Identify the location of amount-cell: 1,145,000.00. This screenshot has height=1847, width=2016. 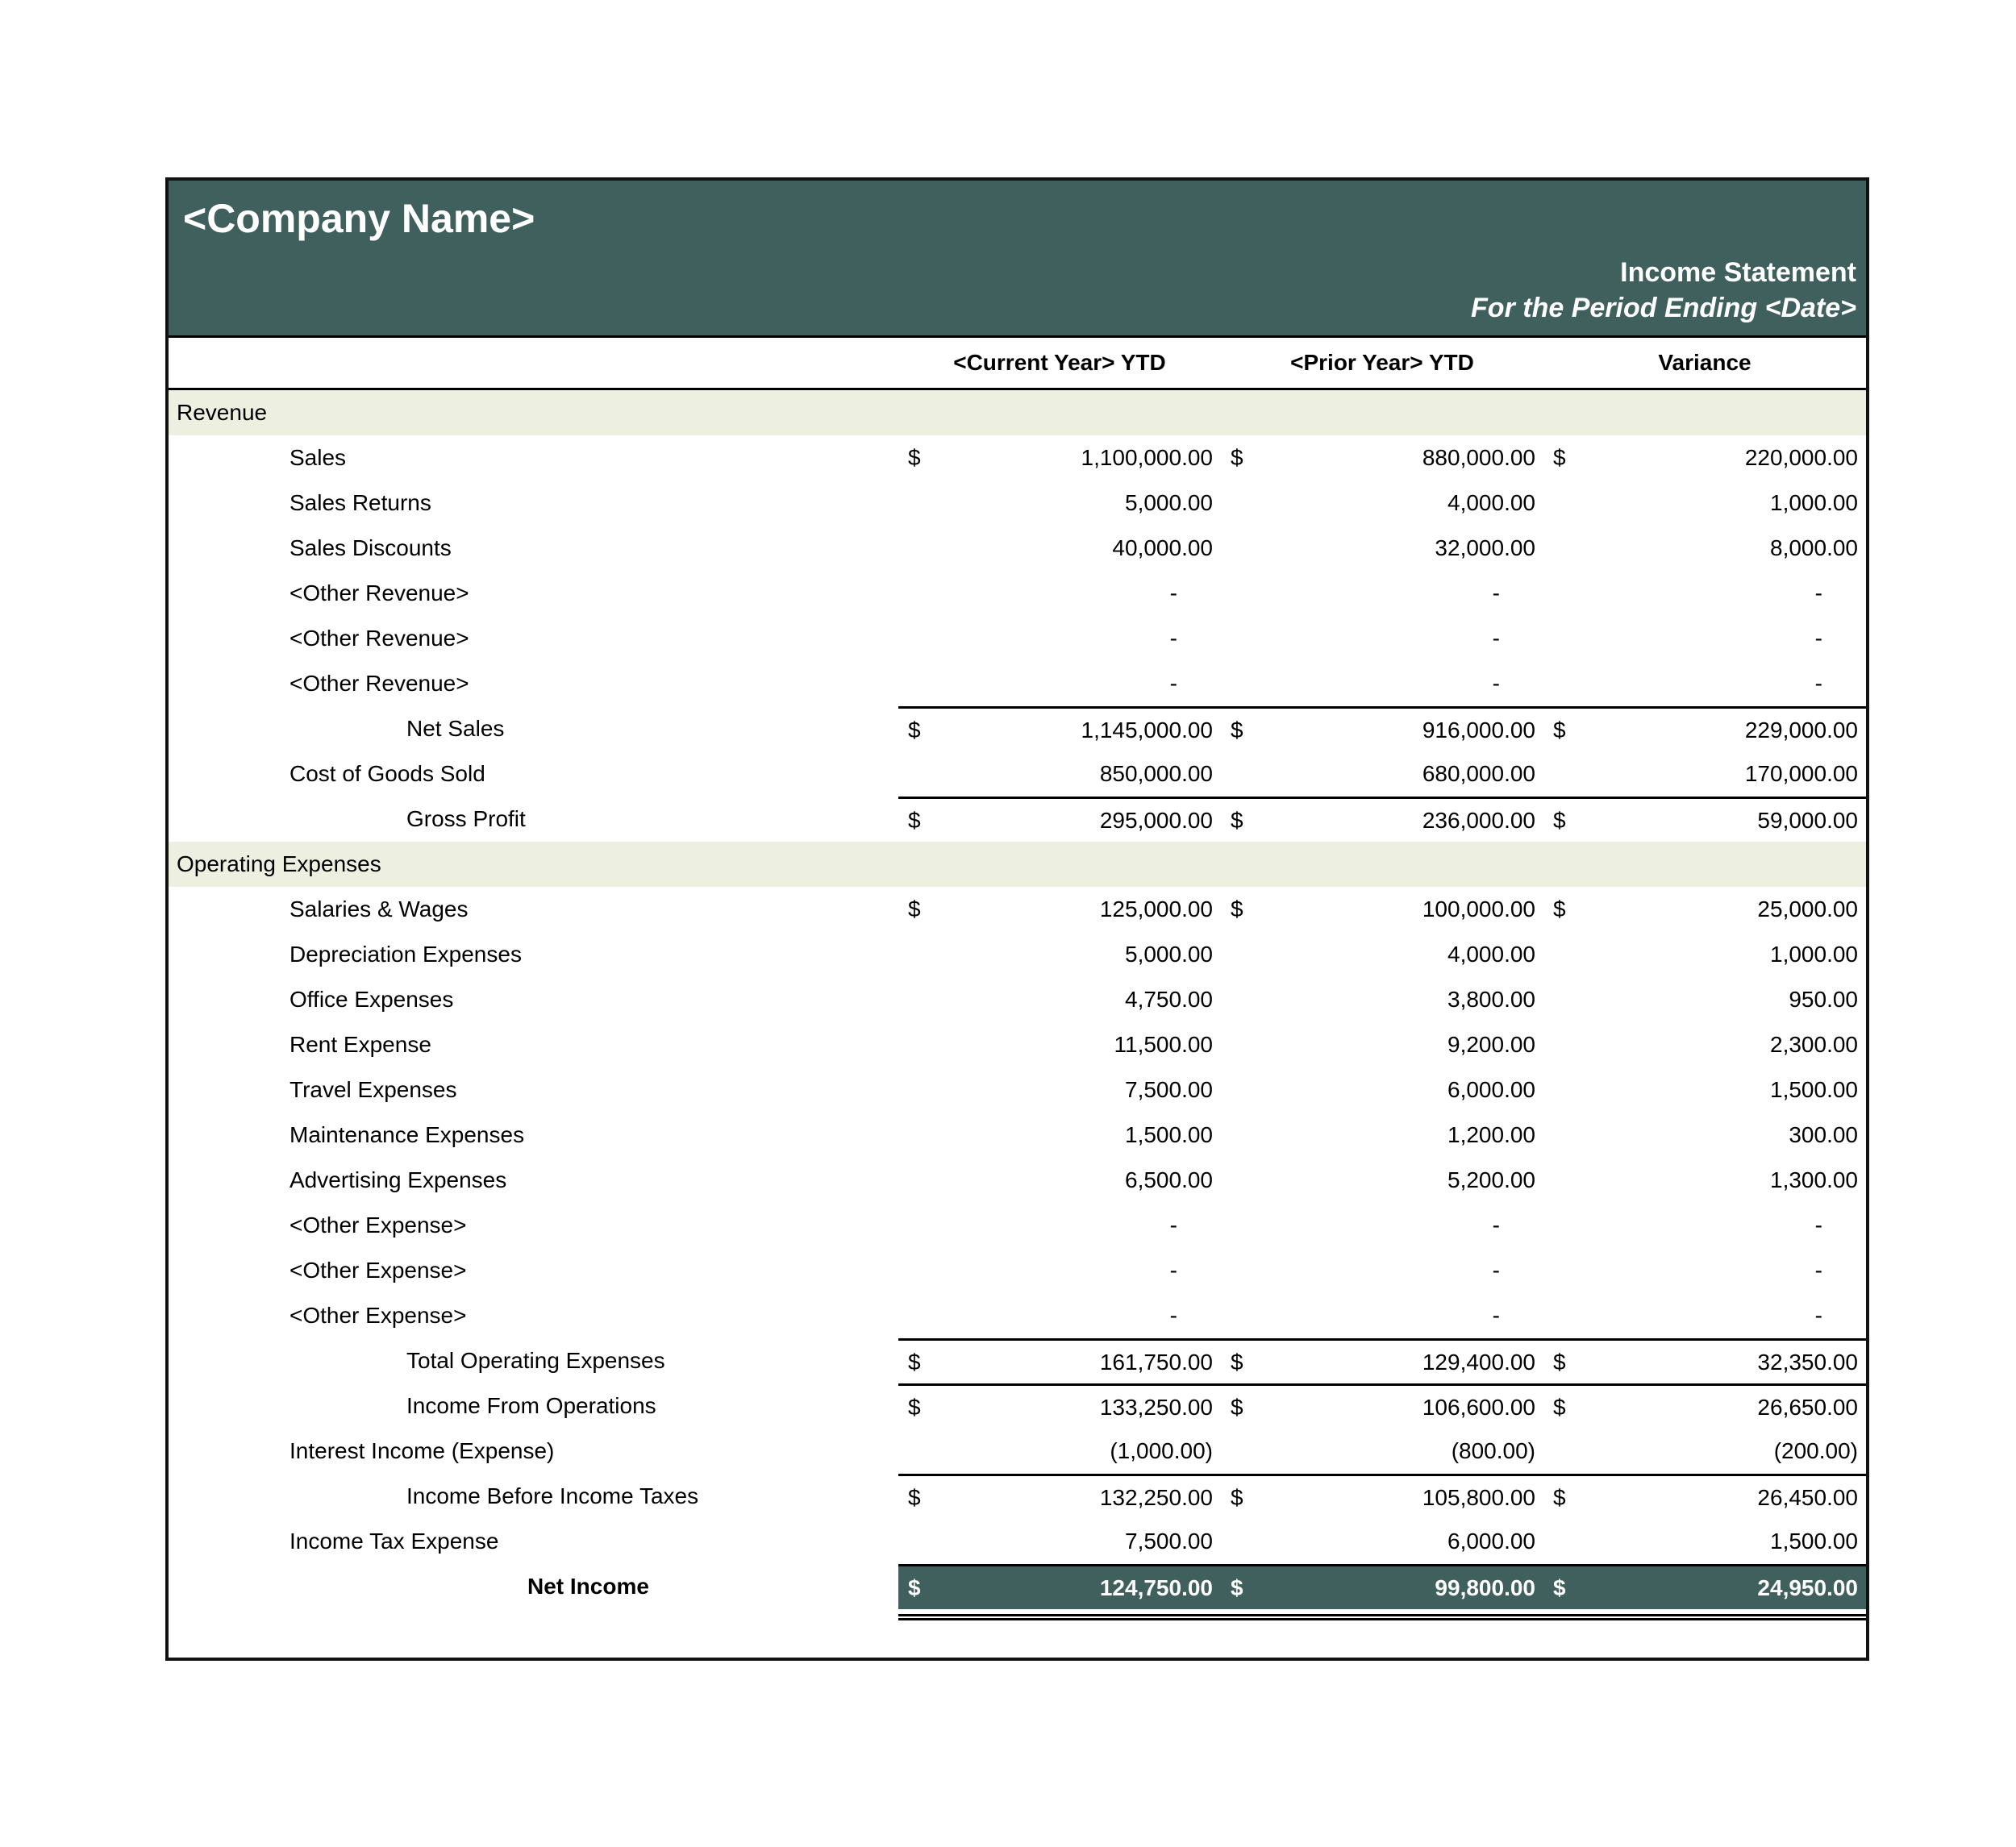
(1147, 730).